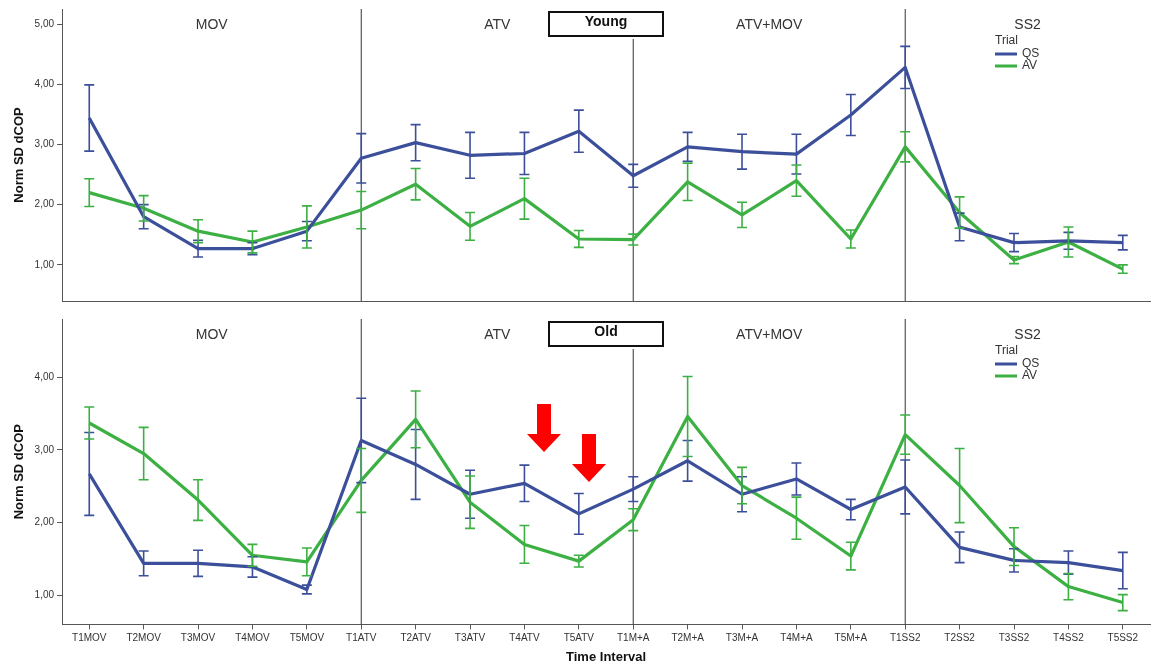 The image size is (1156, 667). I want to click on x-tick-label: T5SS2, so click(1123, 638).